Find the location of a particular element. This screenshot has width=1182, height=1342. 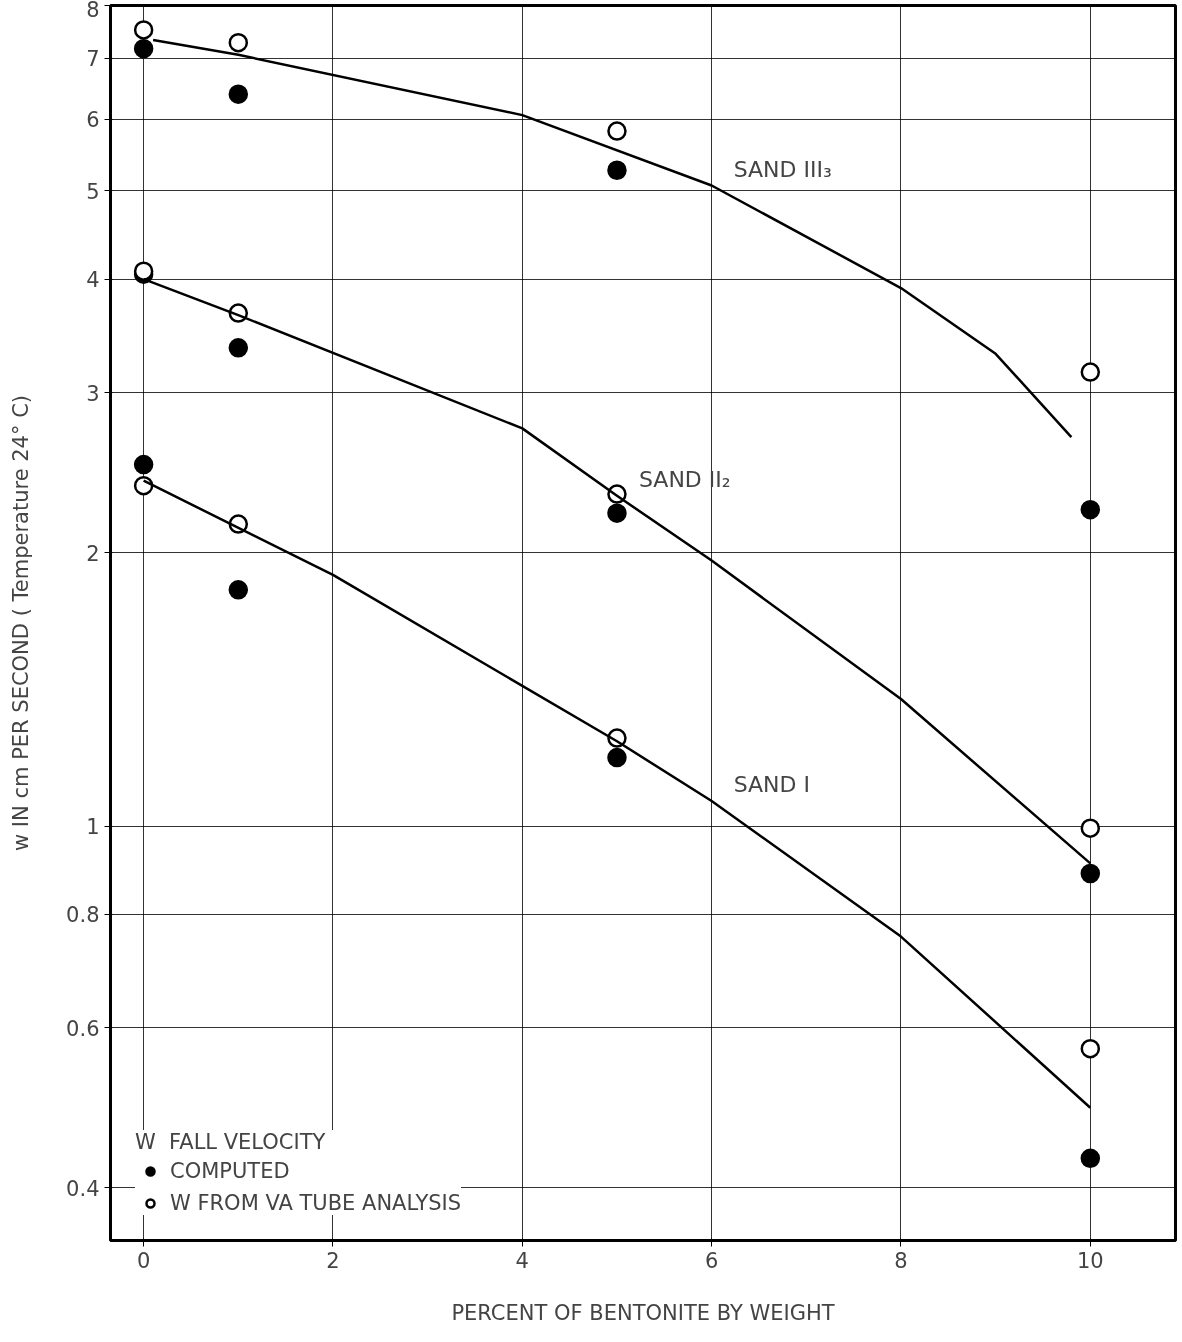

x-tick-label: 8 is located at coordinates (901, 1260).